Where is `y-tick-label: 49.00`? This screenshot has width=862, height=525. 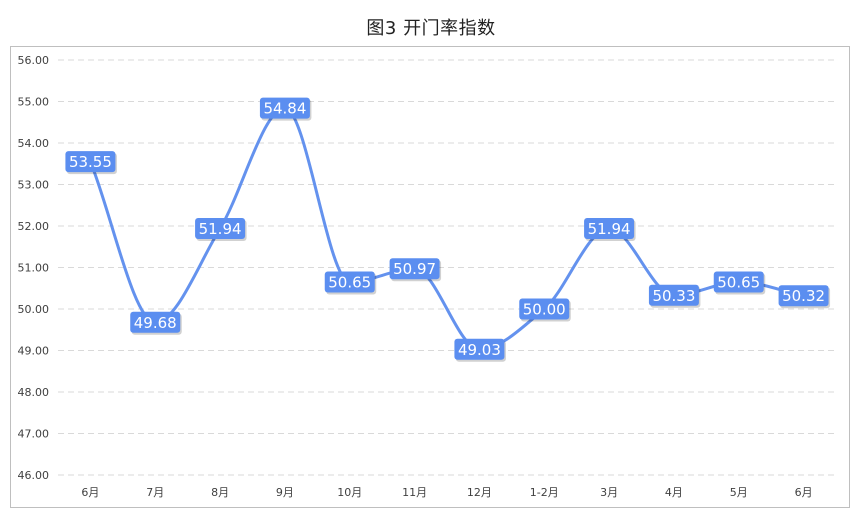 y-tick-label: 49.00 is located at coordinates (34, 351).